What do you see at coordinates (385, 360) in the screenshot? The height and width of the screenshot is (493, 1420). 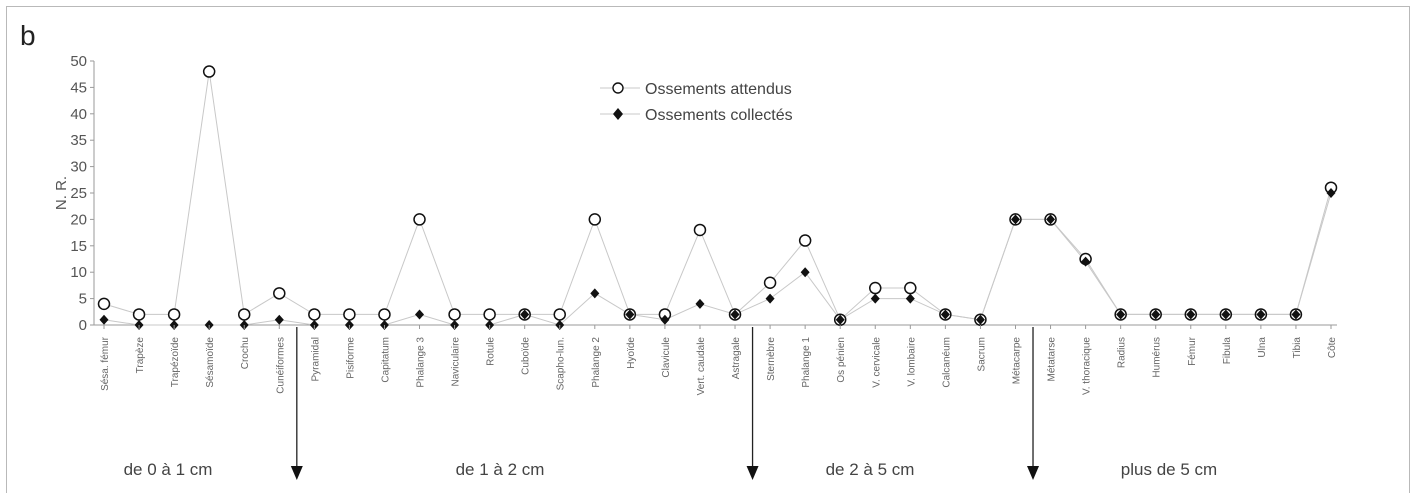 I see `x-tick-label: Capitatum` at bounding box center [385, 360].